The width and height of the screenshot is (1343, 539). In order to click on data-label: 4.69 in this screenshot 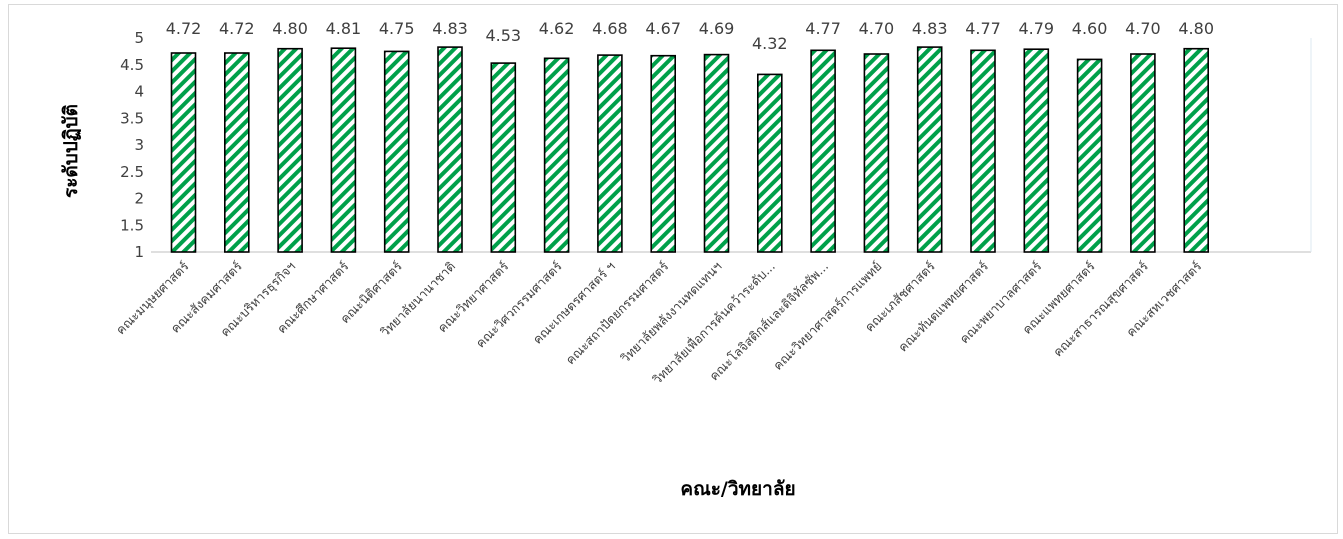, I will do `click(717, 28)`.